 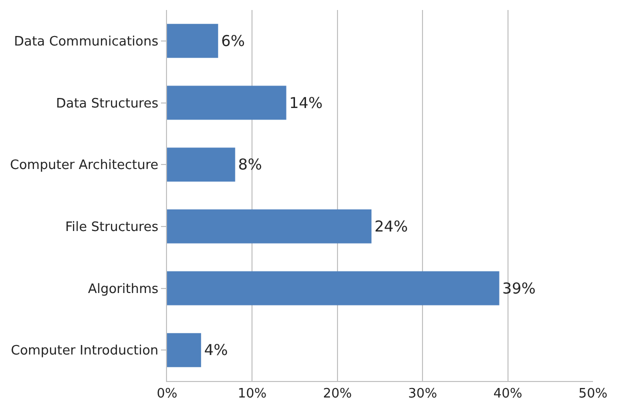 I want to click on x-tick-label: 10%, so click(x=252, y=394).